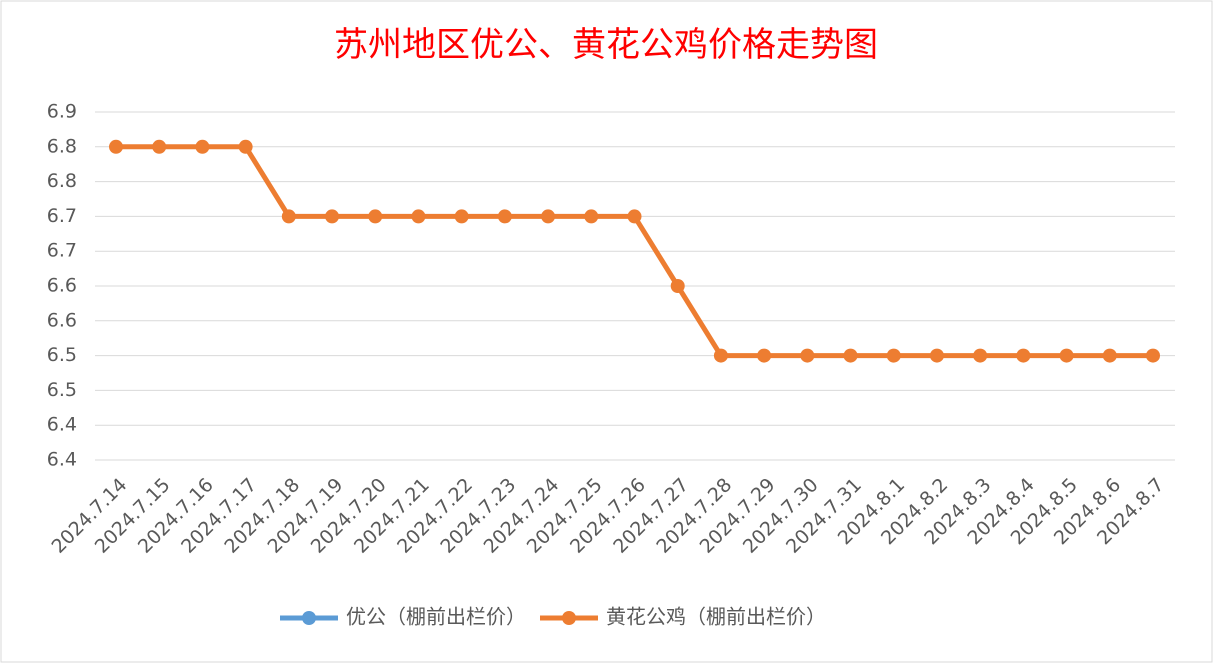 The image size is (1213, 663). I want to click on y-tick-label: 6.9, so click(62, 112).